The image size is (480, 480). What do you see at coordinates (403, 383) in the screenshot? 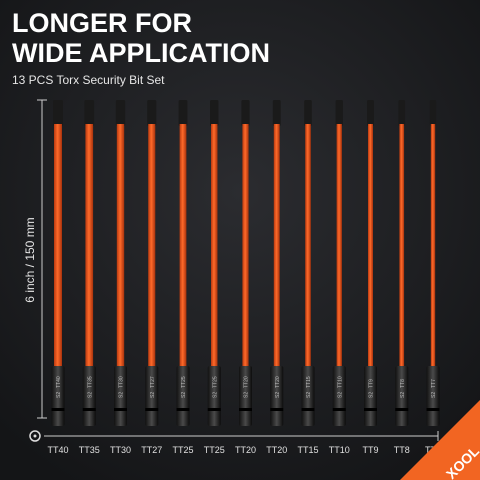
I see `engraving-size: TT8` at bounding box center [403, 383].